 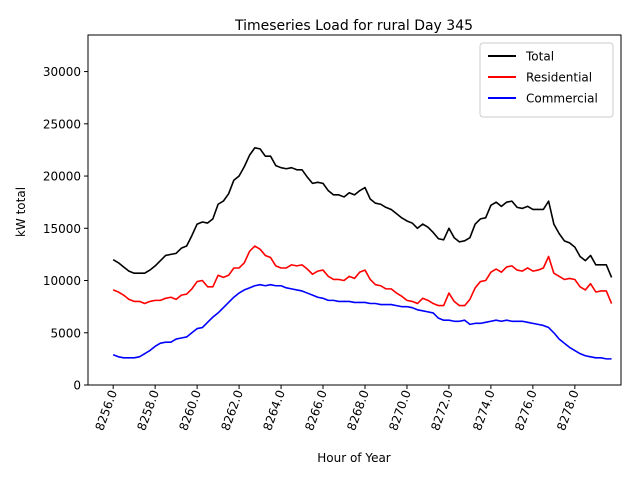 What do you see at coordinates (62, 229) in the screenshot?
I see `y-tick-label: 15000` at bounding box center [62, 229].